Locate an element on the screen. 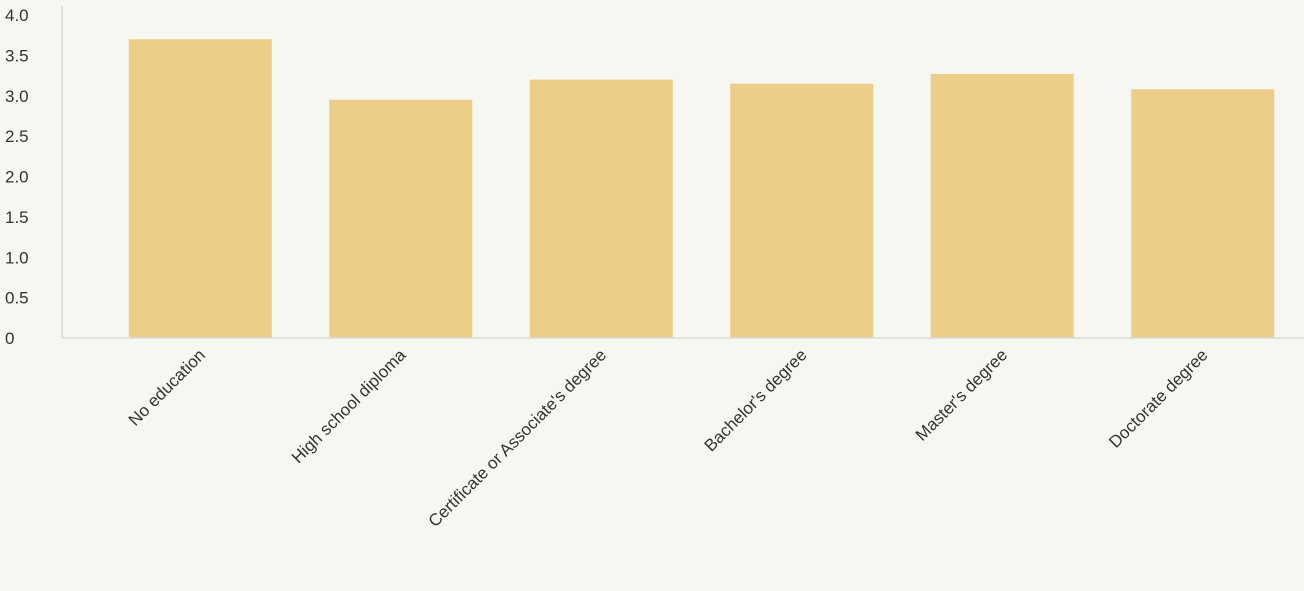 The image size is (1304, 591). y-tick-label: 2.5 is located at coordinates (17, 136).